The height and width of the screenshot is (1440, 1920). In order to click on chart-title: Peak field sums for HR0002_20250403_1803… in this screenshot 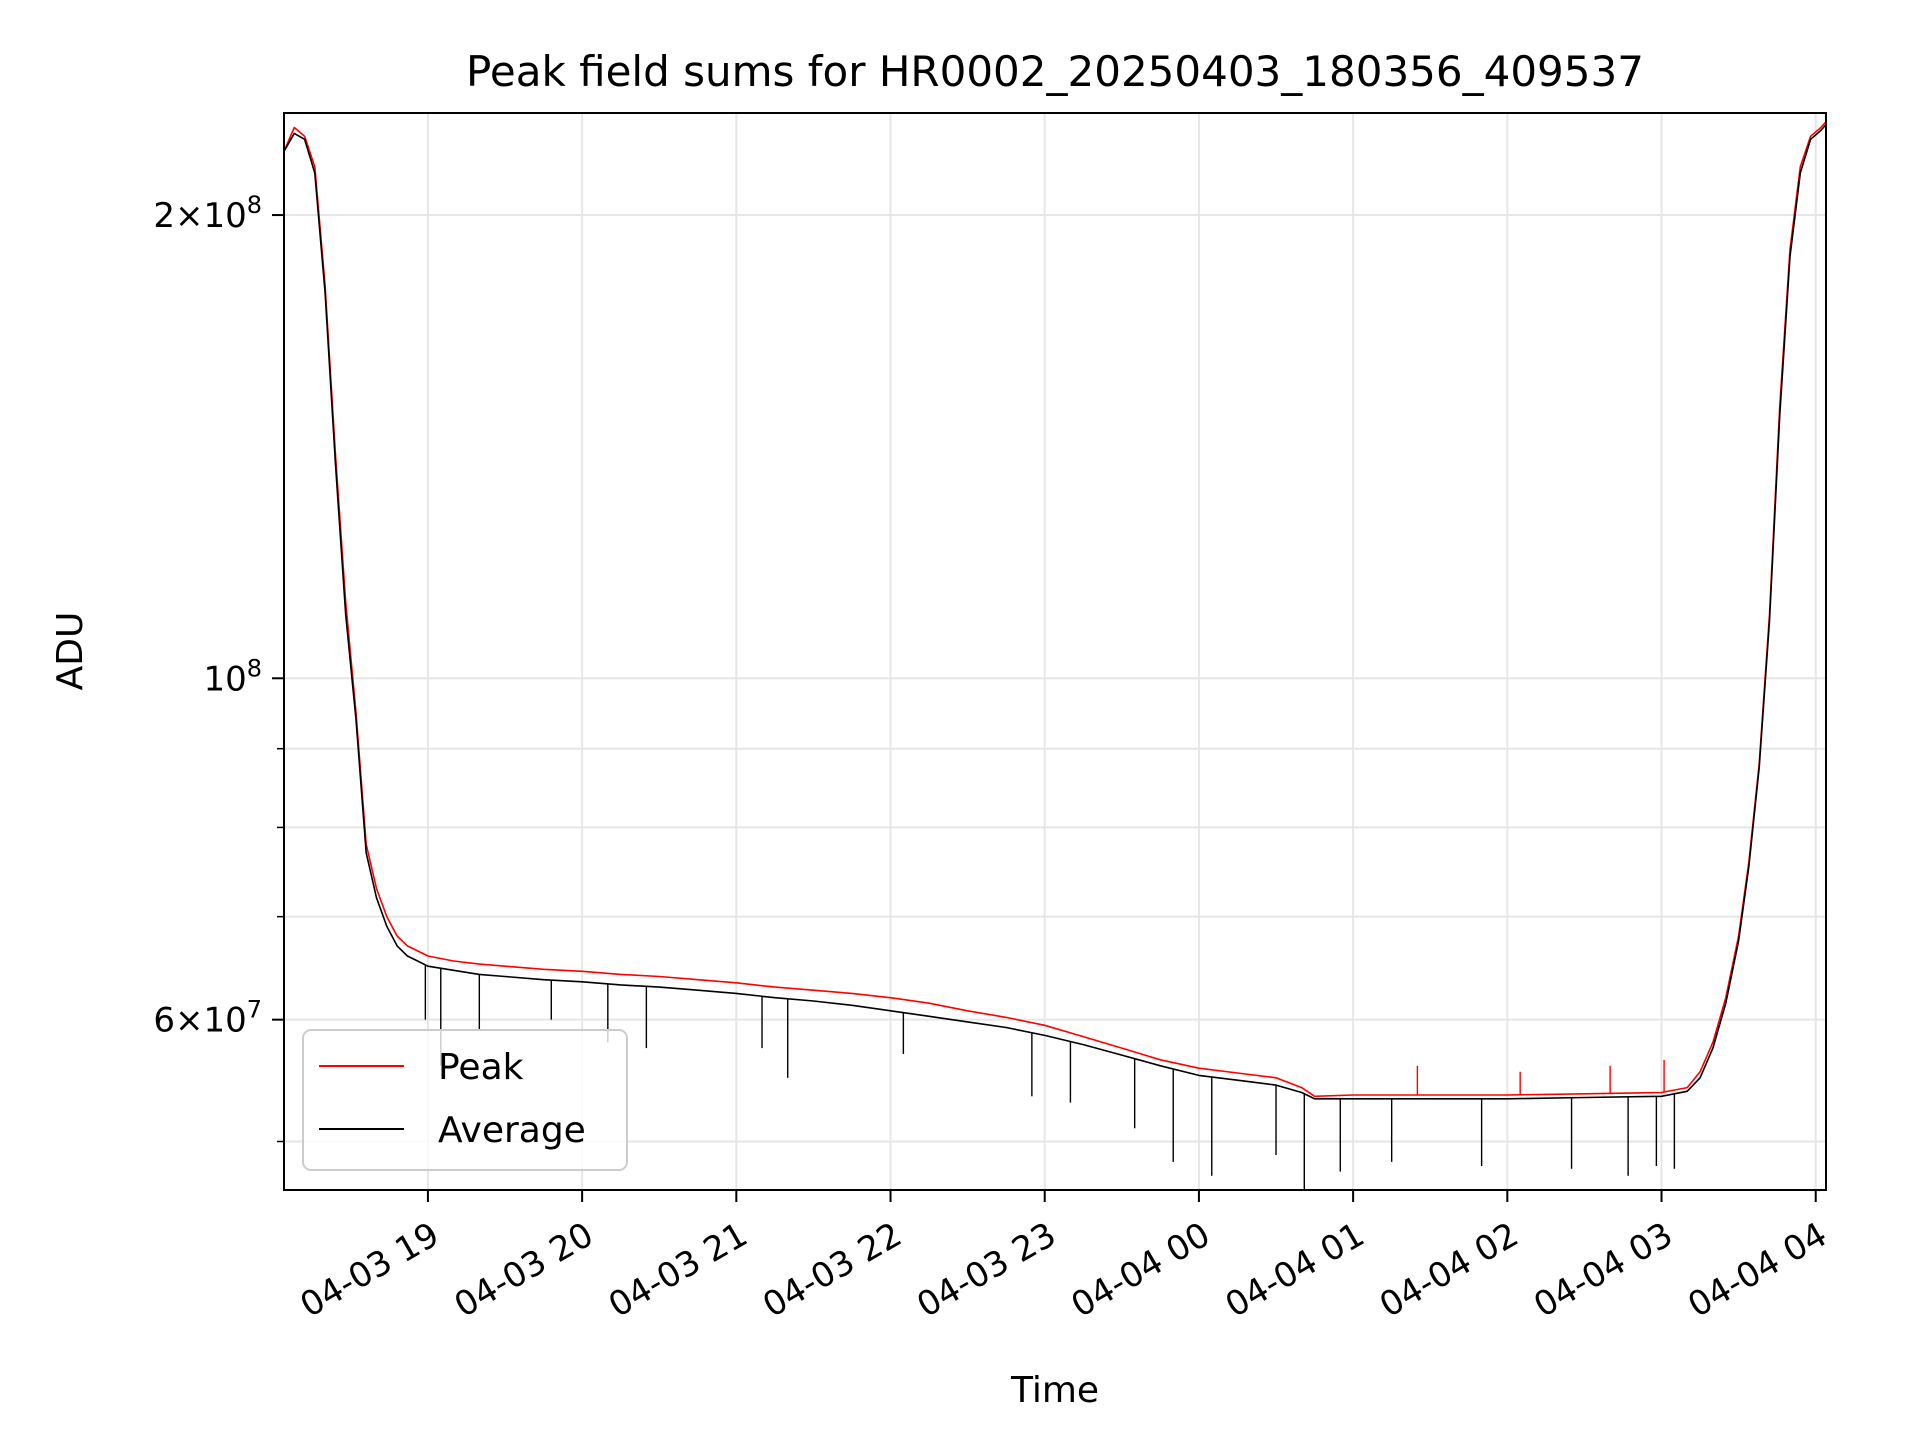, I will do `click(1055, 71)`.